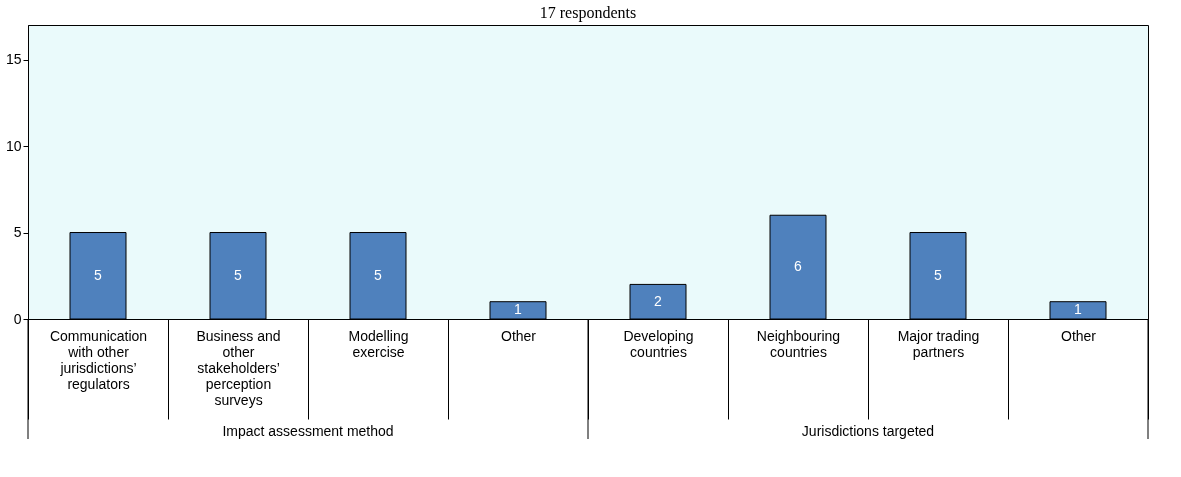  Describe the element at coordinates (938, 343) in the screenshot. I see `x-tick-label: Major trading partners` at that location.